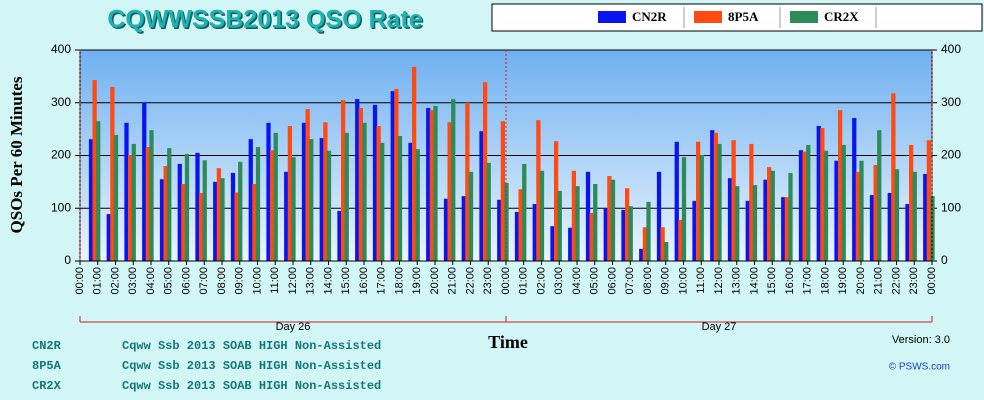 This screenshot has width=984, height=400. I want to click on footer-description: Cqww Ssb 2013 SOAB HIGH Non-Assisted, so click(251, 366).